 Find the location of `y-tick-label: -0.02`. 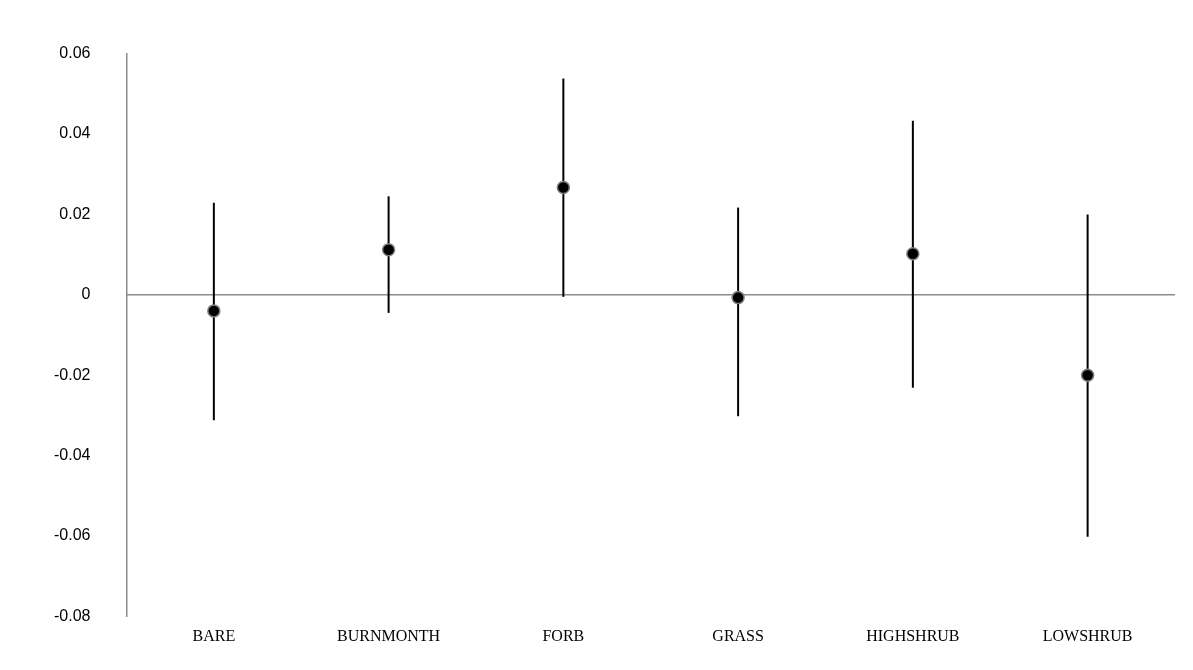

y-tick-label: -0.02 is located at coordinates (72, 374).